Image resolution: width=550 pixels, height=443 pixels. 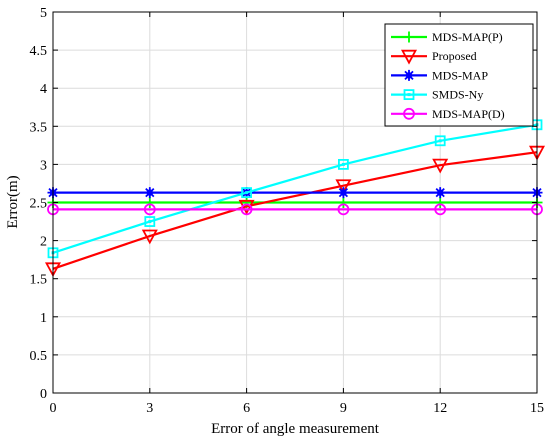 I want to click on legend-item: MDS-MAP, so click(x=439, y=75).